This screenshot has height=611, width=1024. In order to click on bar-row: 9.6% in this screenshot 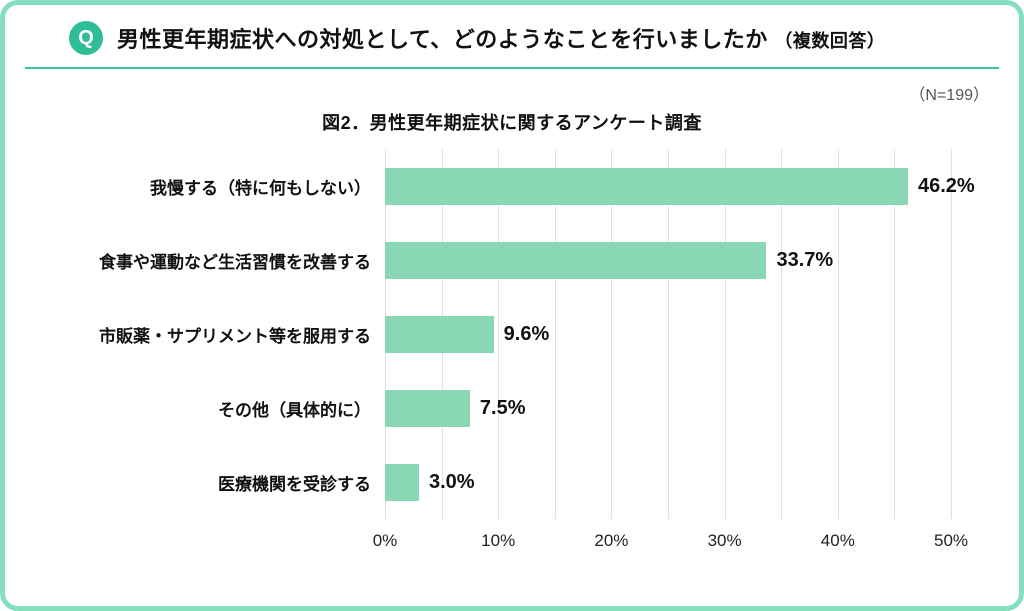, I will do `click(668, 334)`.